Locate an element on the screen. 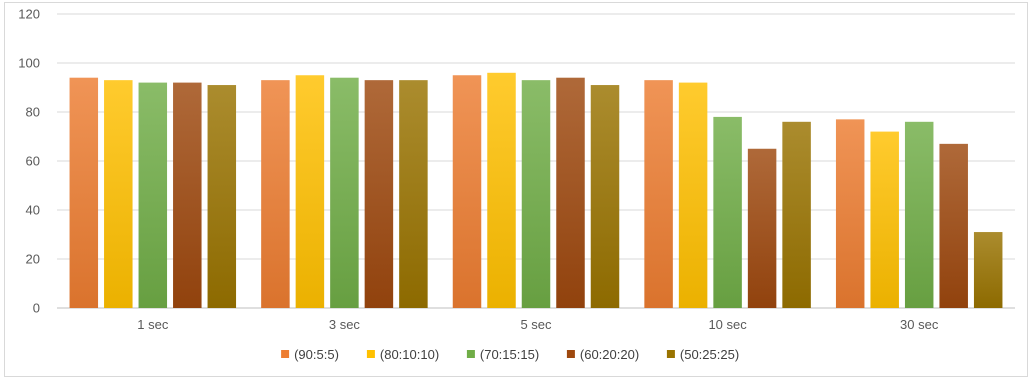  x-tick-label: 5 sec is located at coordinates (536, 324).